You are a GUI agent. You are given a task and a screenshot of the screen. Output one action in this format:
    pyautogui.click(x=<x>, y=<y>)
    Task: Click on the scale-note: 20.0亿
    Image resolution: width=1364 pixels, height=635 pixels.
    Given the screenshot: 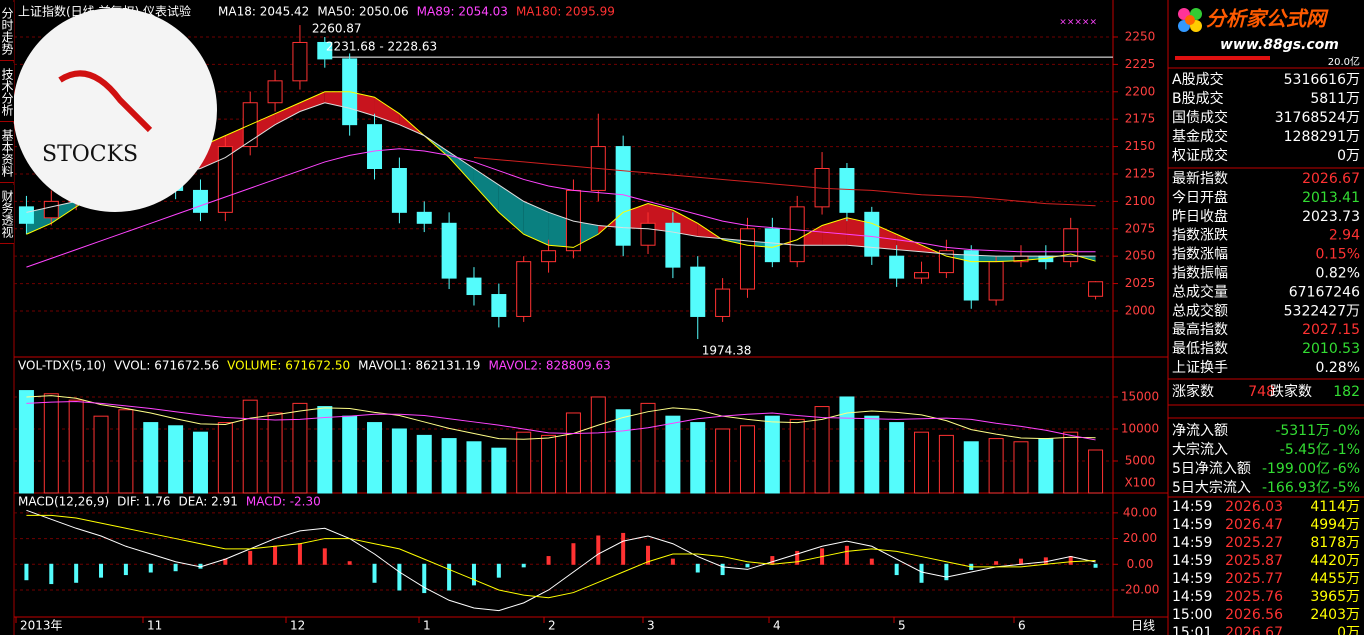 What is the action you would take?
    pyautogui.click(x=1344, y=61)
    